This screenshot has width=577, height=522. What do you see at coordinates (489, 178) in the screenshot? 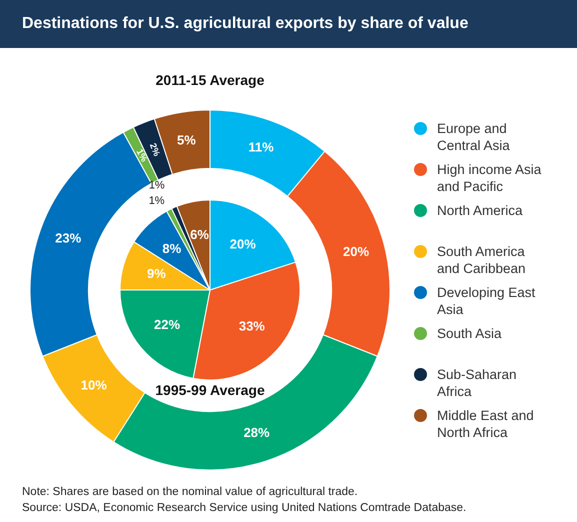
I see `legend-label: High income Asia and Pacific` at bounding box center [489, 178].